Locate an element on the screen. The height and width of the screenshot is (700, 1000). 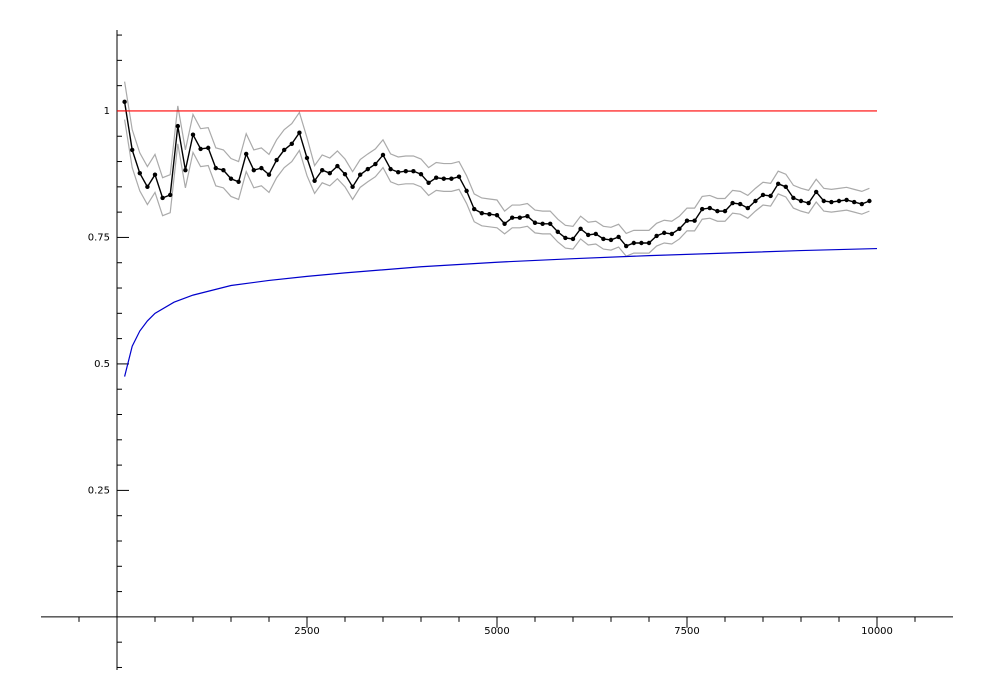
y-tick-label: 0.25 is located at coordinates (99, 490).